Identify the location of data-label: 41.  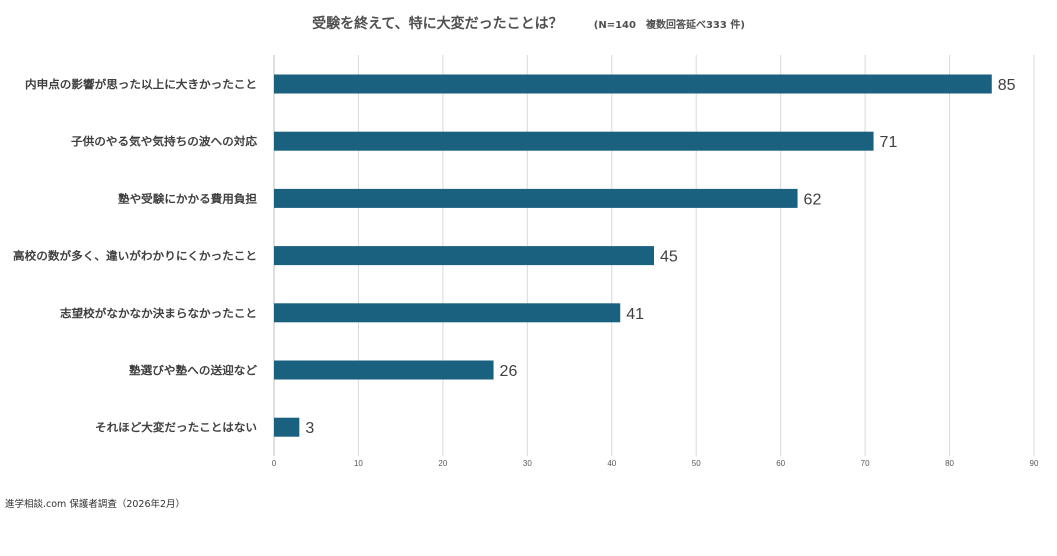
(635, 314).